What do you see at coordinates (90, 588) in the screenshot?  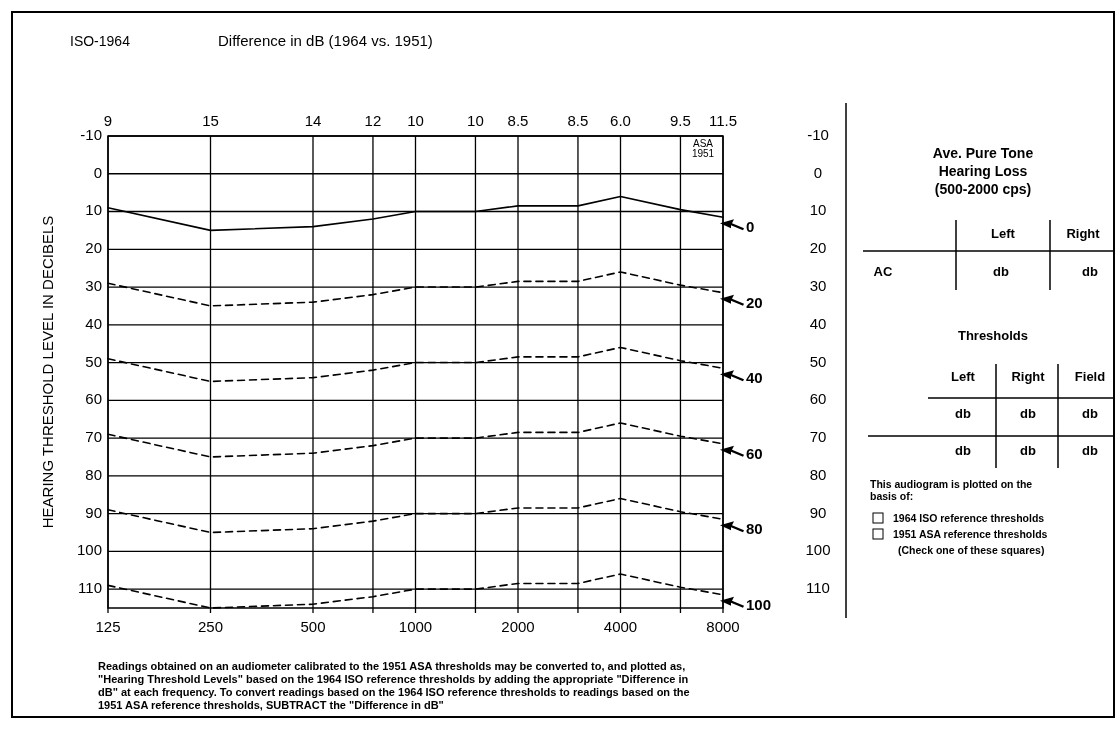 I see `y-tick-label: 110` at bounding box center [90, 588].